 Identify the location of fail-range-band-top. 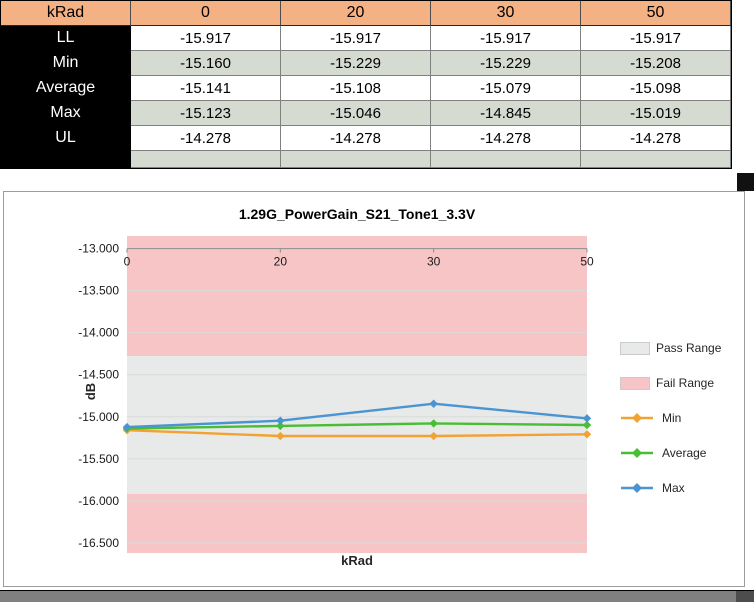
(357, 296).